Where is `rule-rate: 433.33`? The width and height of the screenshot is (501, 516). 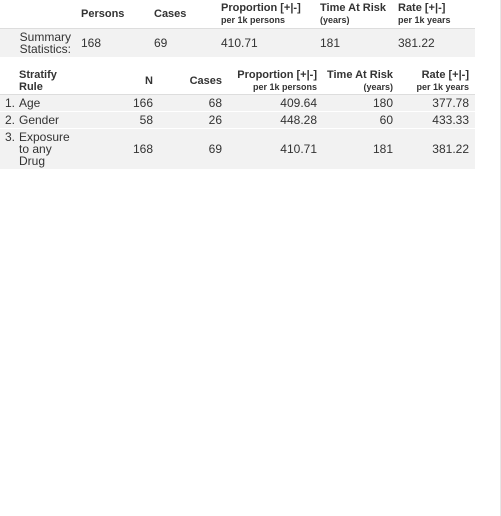
rule-rate: 433.33 is located at coordinates (437, 120).